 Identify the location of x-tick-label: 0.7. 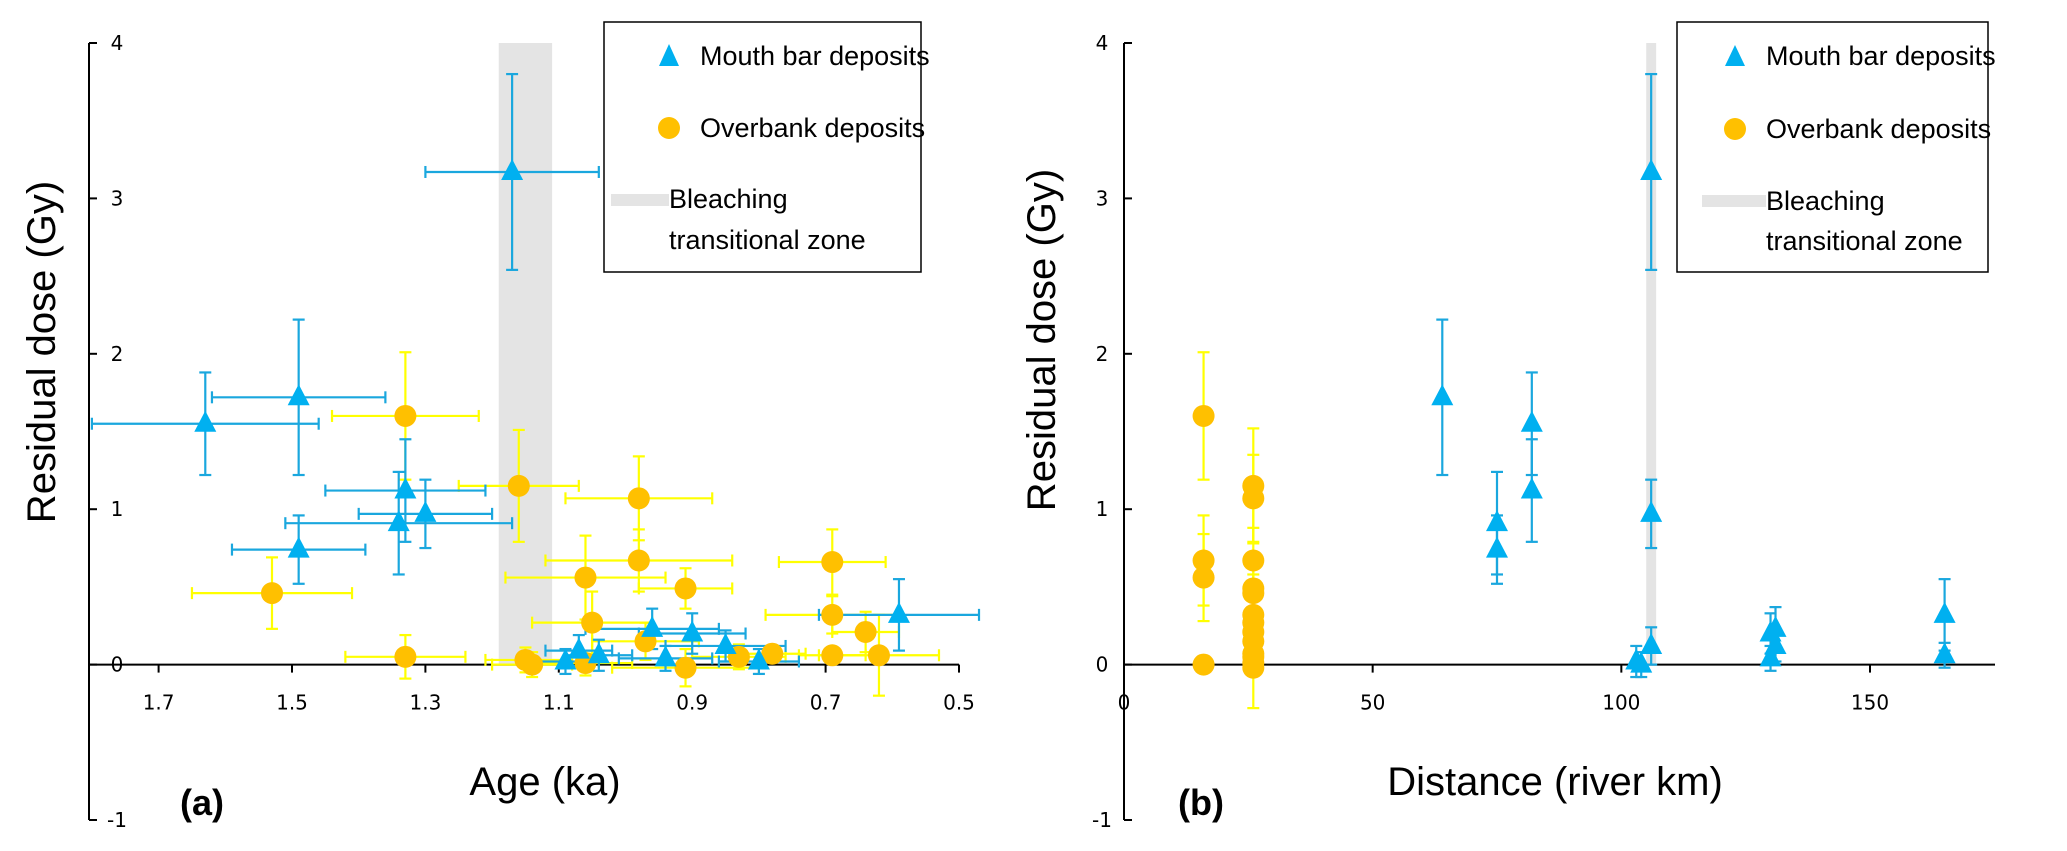
(826, 703).